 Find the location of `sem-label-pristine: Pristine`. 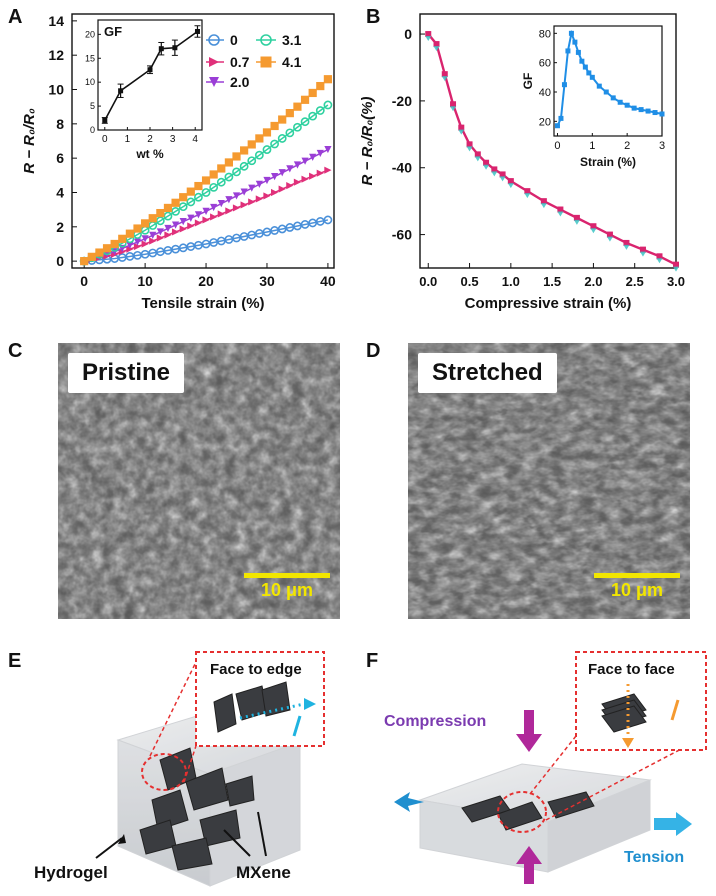

sem-label-pristine: Pristine is located at coordinates (126, 373).